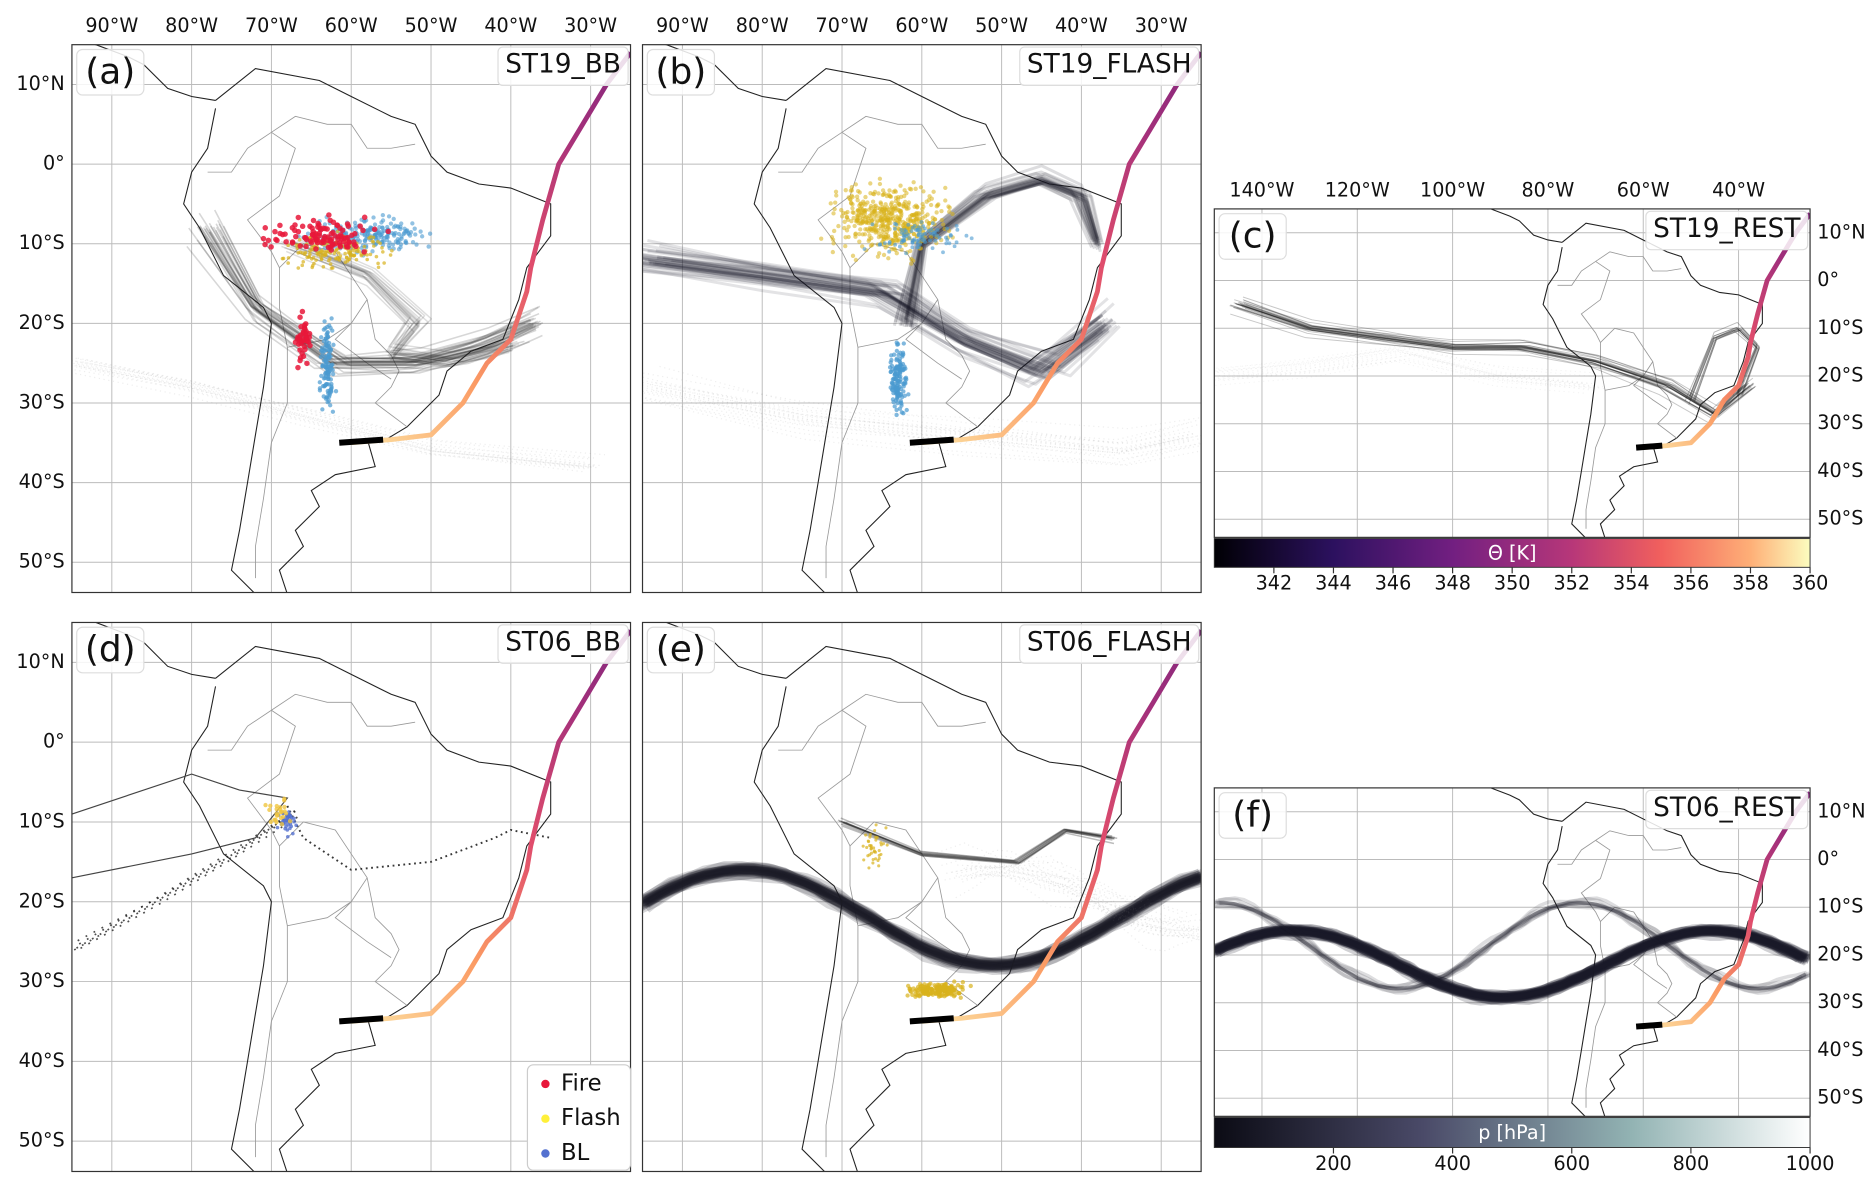  Describe the element at coordinates (921, 897) in the screenshot. I see `panel-frame` at that location.